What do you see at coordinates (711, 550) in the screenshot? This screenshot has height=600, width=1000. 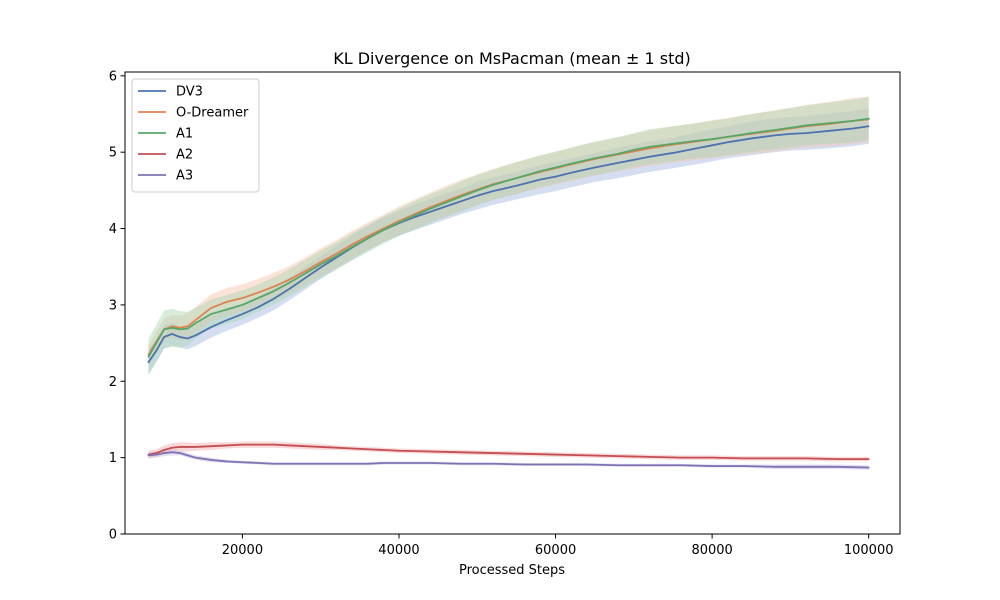 I see `x-tick-label: 80000` at bounding box center [711, 550].